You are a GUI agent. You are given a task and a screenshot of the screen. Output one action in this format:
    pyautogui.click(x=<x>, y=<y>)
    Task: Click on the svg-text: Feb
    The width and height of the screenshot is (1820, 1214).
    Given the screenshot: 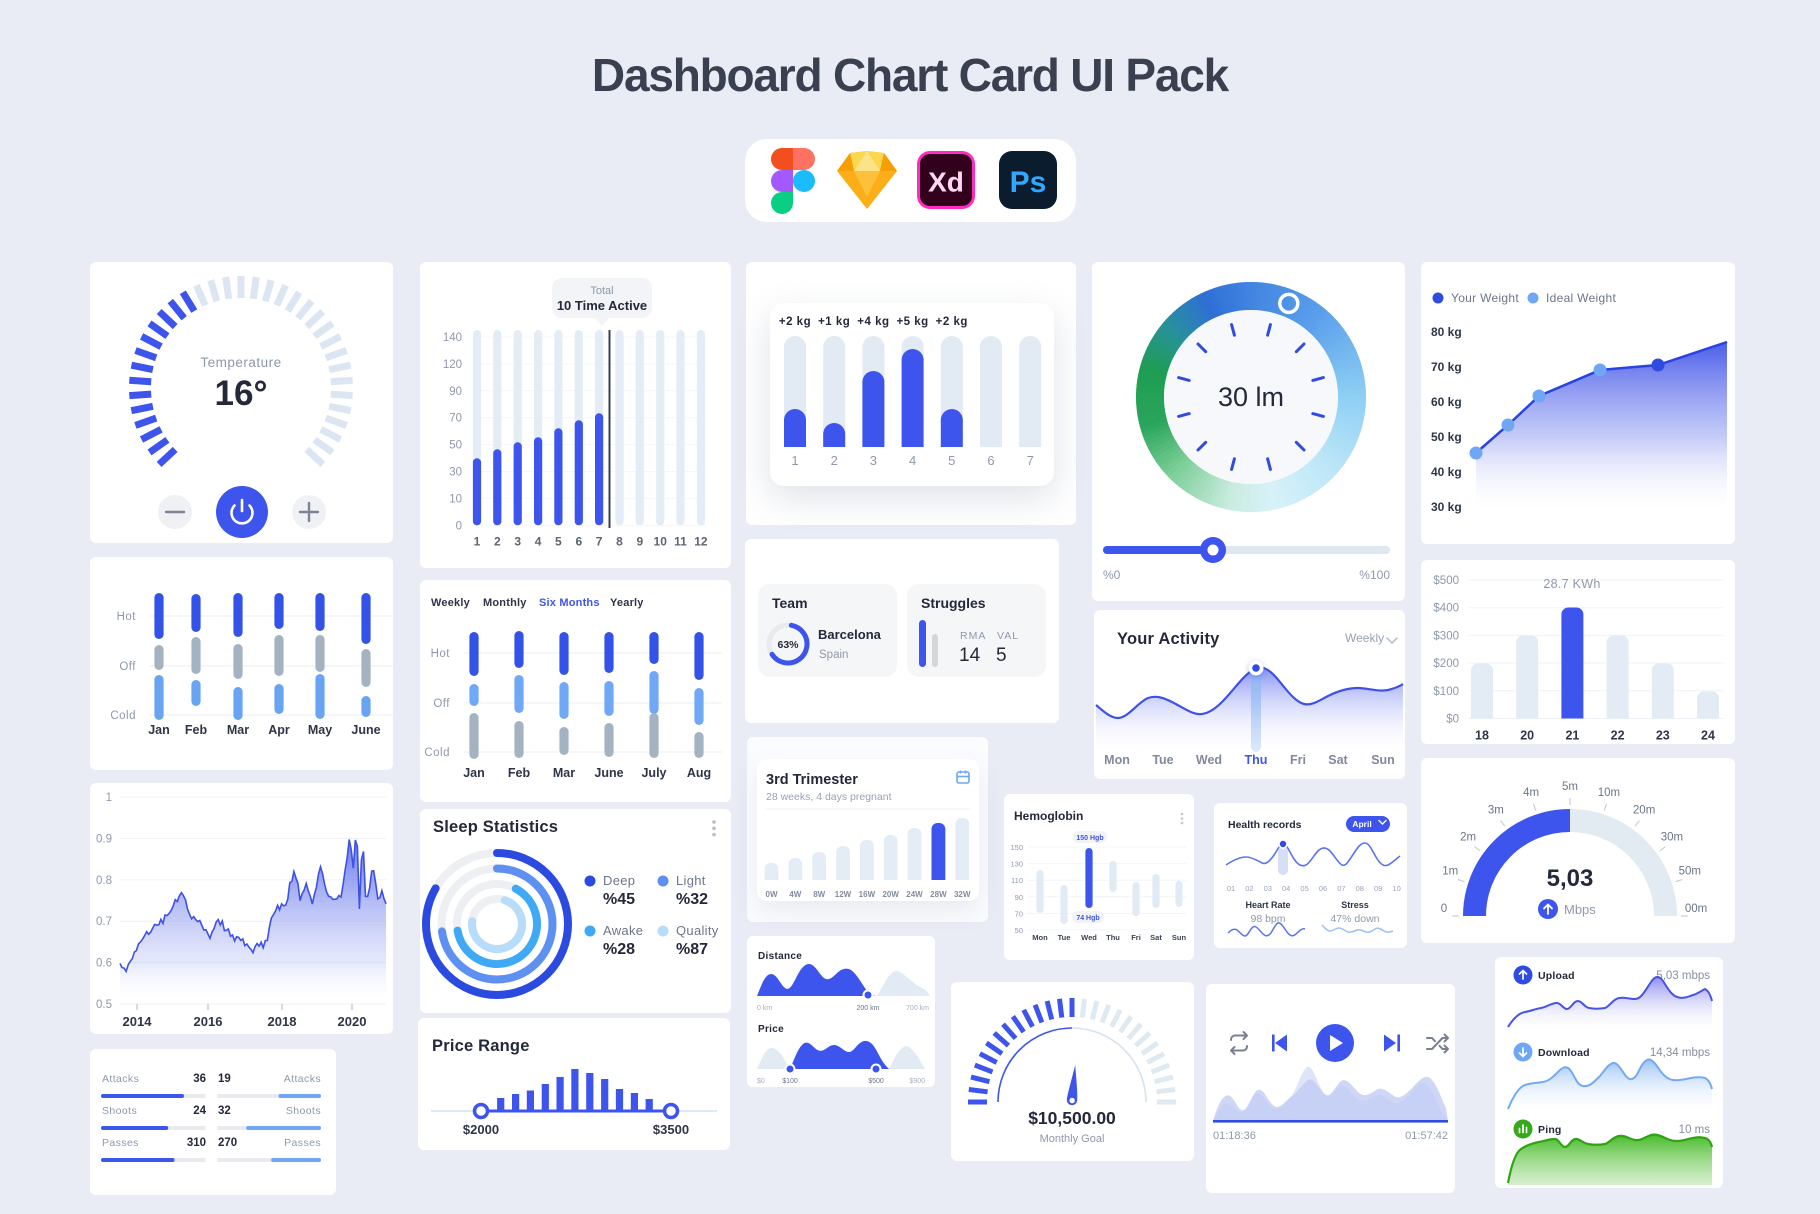 What is the action you would take?
    pyautogui.click(x=519, y=773)
    